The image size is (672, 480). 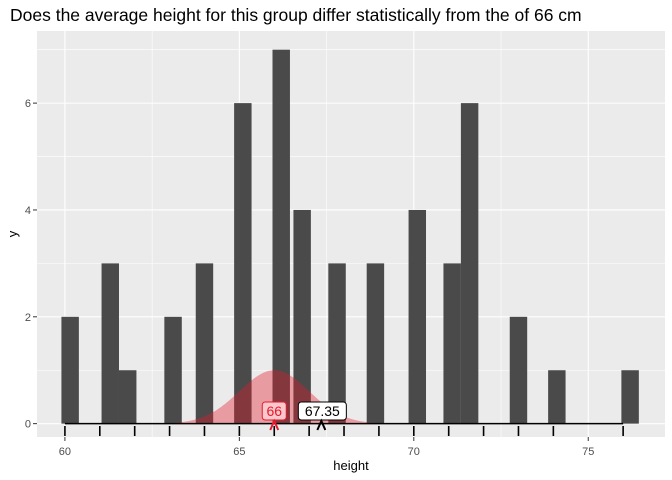 I want to click on null-distribution, so click(x=274, y=397).